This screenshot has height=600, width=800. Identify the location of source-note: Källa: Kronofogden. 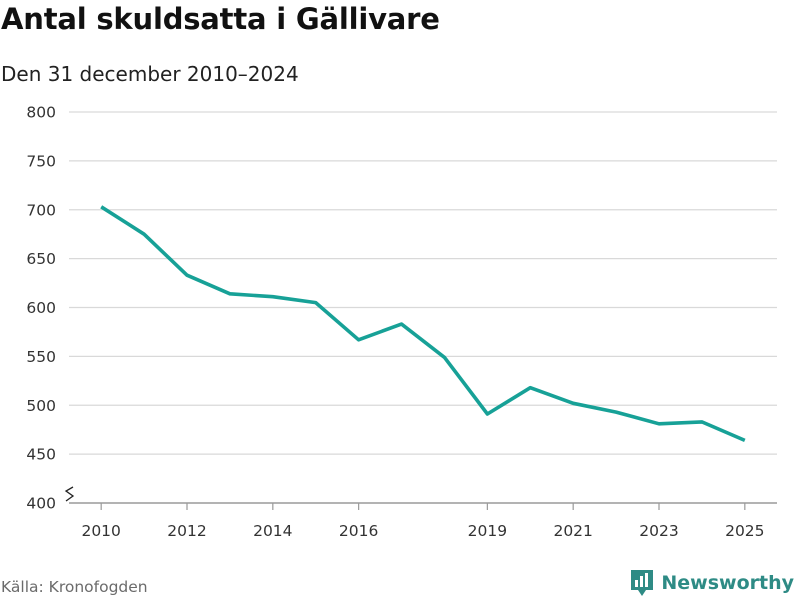
(74, 587).